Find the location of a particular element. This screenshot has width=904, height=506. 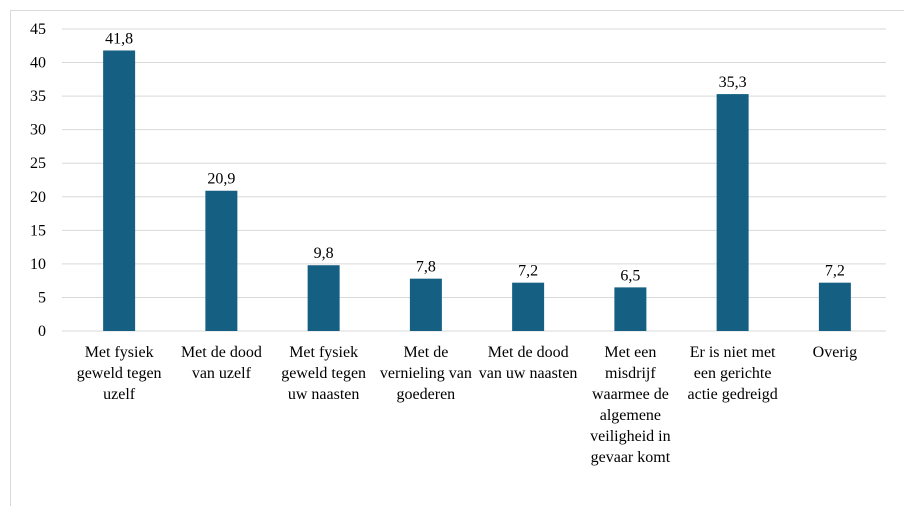

y-tick-label: 45 is located at coordinates (38, 29).